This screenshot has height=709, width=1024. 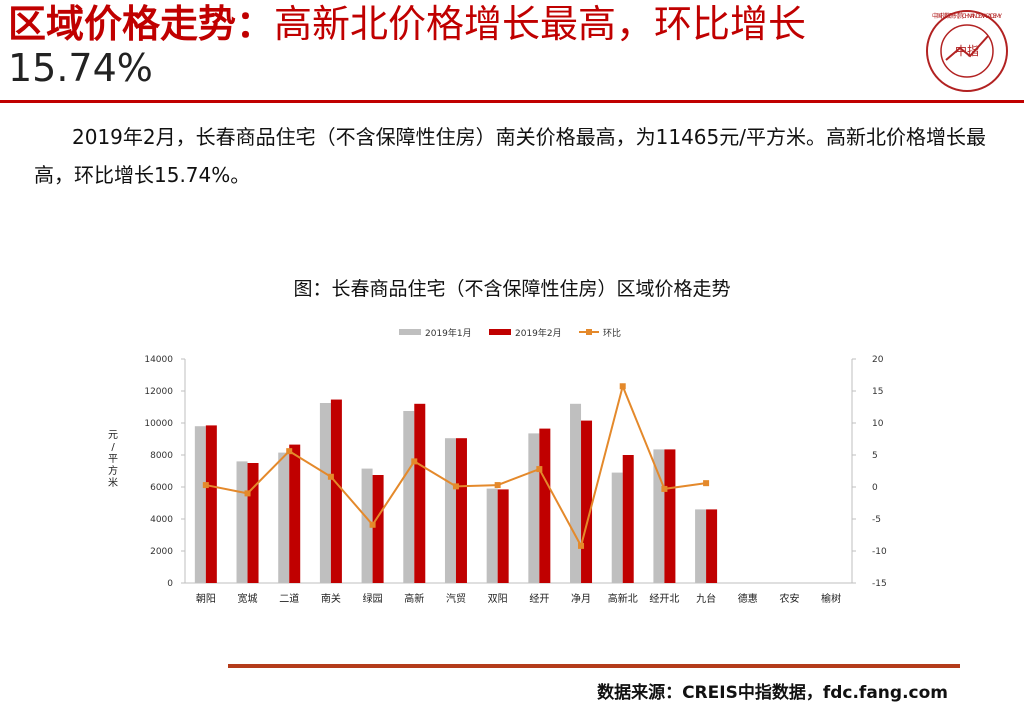 What do you see at coordinates (448, 333) in the screenshot?
I see `legend-label-jan: 2019年1月` at bounding box center [448, 333].